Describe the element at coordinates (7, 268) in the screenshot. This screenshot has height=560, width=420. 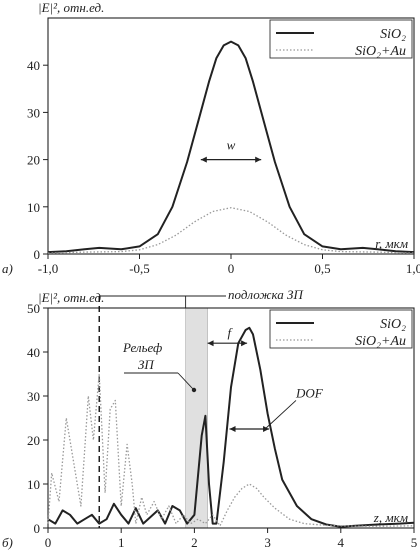
I see `panel-label: а)` at that location.